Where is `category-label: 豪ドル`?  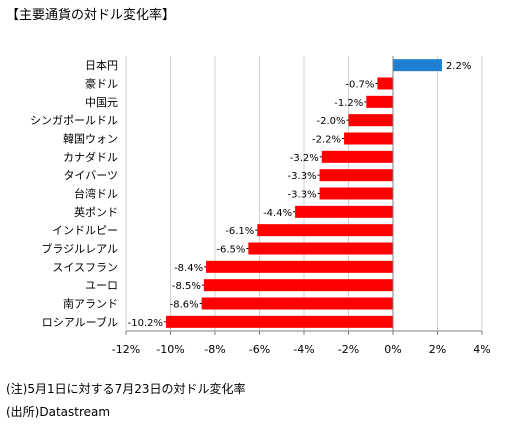
category-label: 豪ドル is located at coordinates (101, 84).